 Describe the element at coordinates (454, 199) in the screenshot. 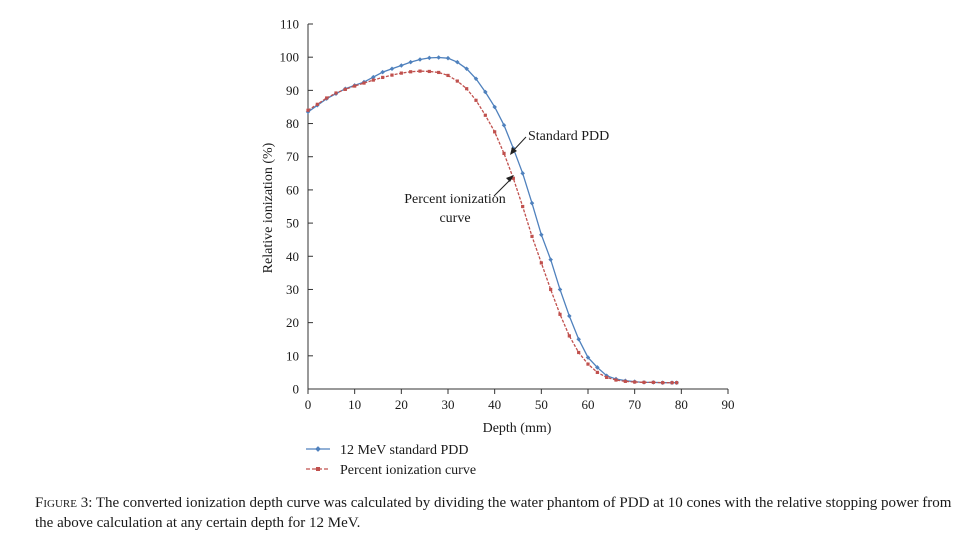

I see `annotation-percent-ionization-line1: Percent ionization` at that location.